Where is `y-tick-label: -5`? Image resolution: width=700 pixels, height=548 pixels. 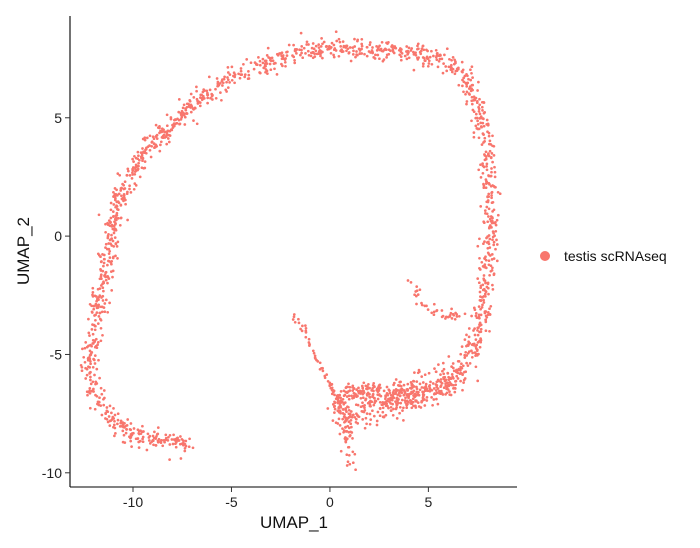 y-tick-label: -5 is located at coordinates (56, 354).